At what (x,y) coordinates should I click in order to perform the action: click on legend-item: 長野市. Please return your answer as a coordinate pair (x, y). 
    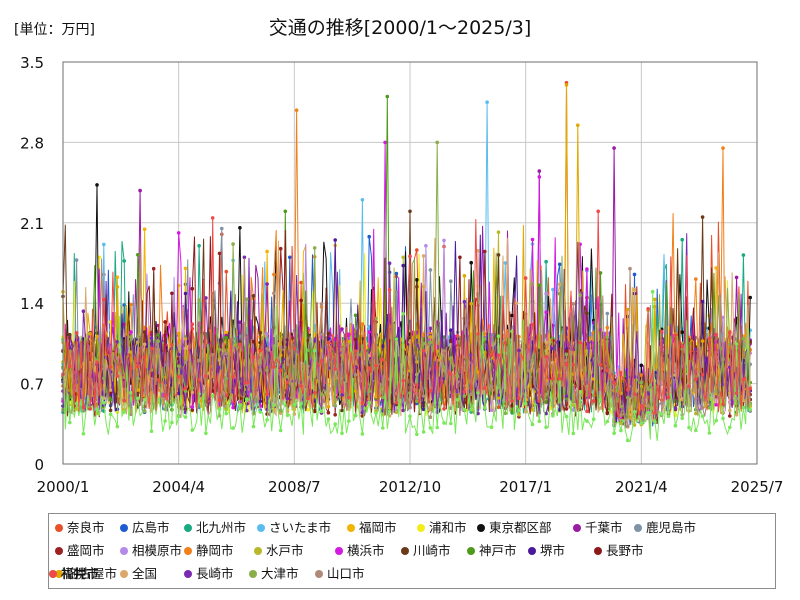
    Looking at the image, I should click on (619, 551).